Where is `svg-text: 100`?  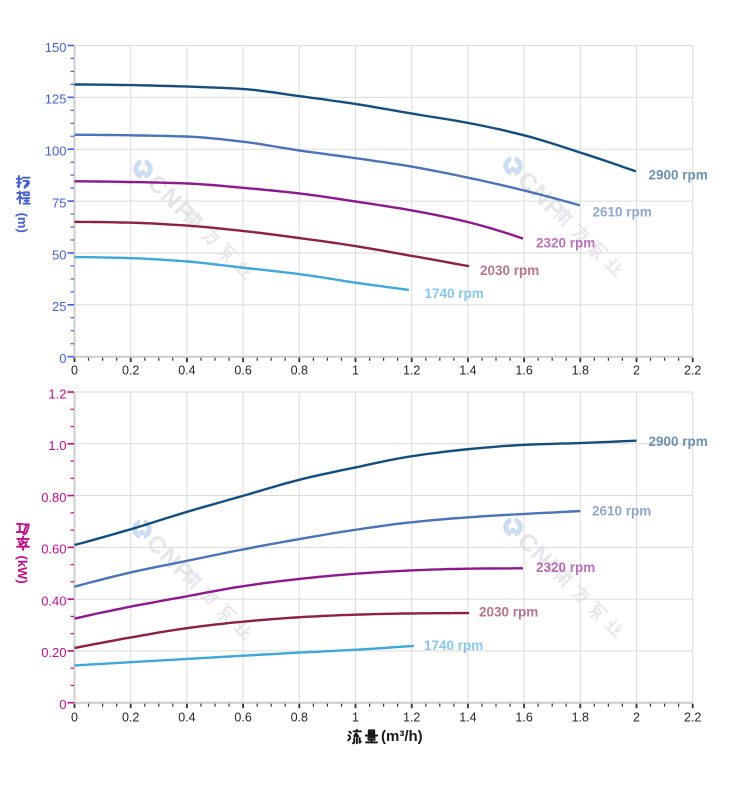
svg-text: 100 is located at coordinates (56, 151).